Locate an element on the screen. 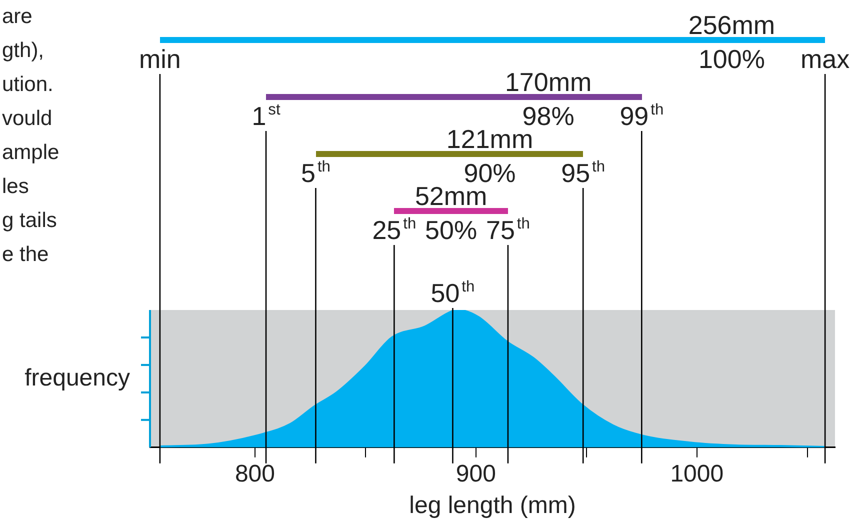 The height and width of the screenshot is (525, 864). x-tick-label: 800 is located at coordinates (254, 474).